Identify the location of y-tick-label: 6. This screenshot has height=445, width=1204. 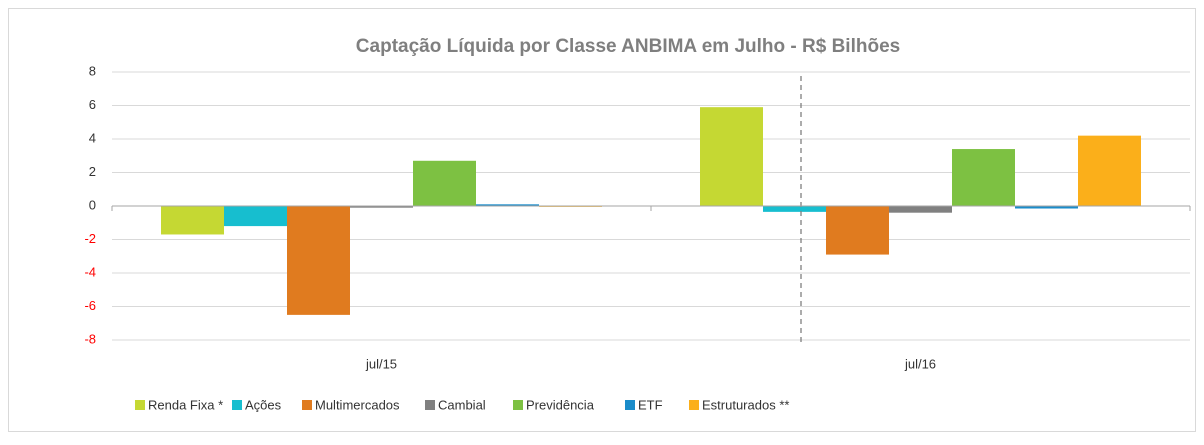
(92, 104).